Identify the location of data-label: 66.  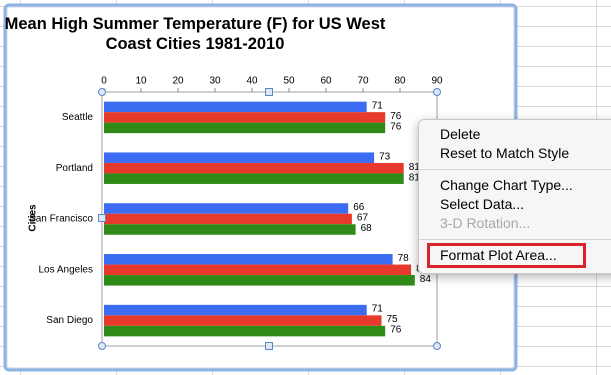
(359, 207).